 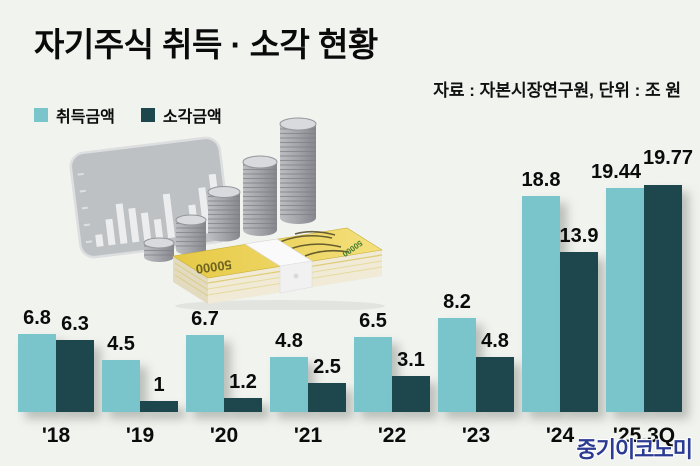 What do you see at coordinates (159, 384) in the screenshot?
I see `value-label: 1` at bounding box center [159, 384].